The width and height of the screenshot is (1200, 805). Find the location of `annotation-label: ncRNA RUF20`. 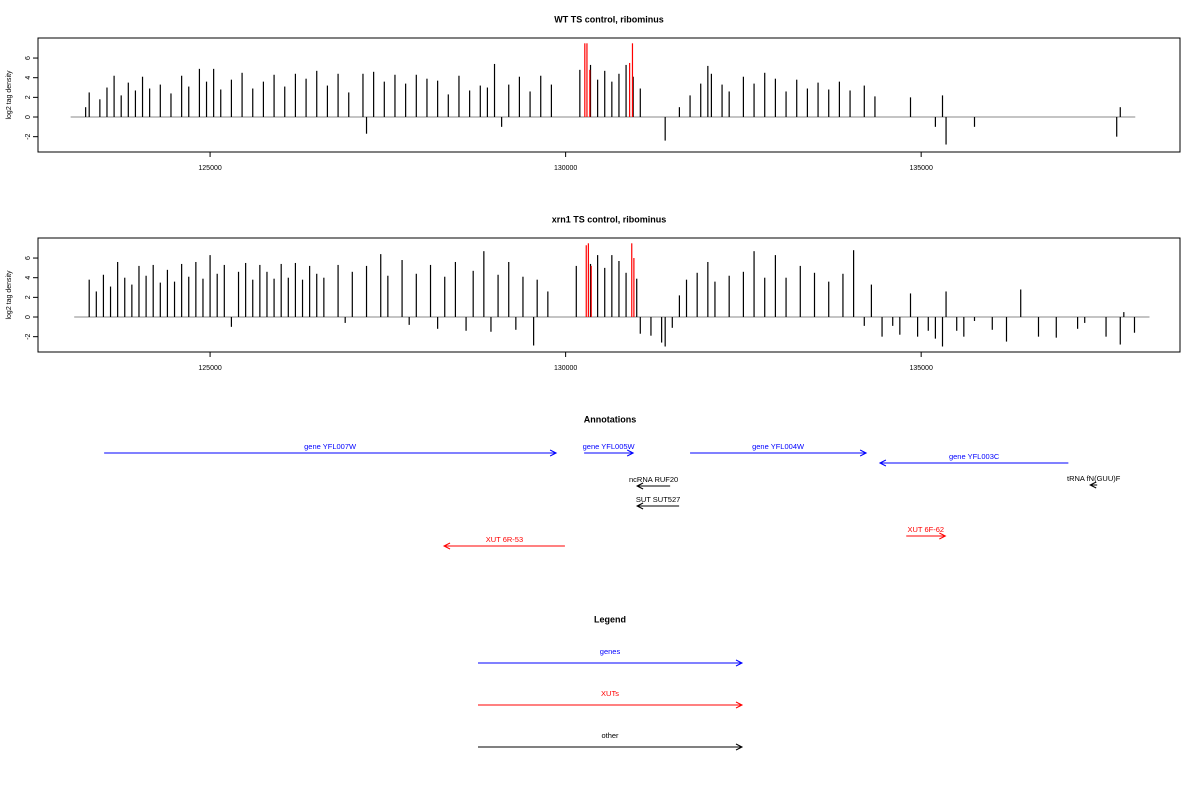

annotation-label: ncRNA RUF20 is located at coordinates (653, 479).